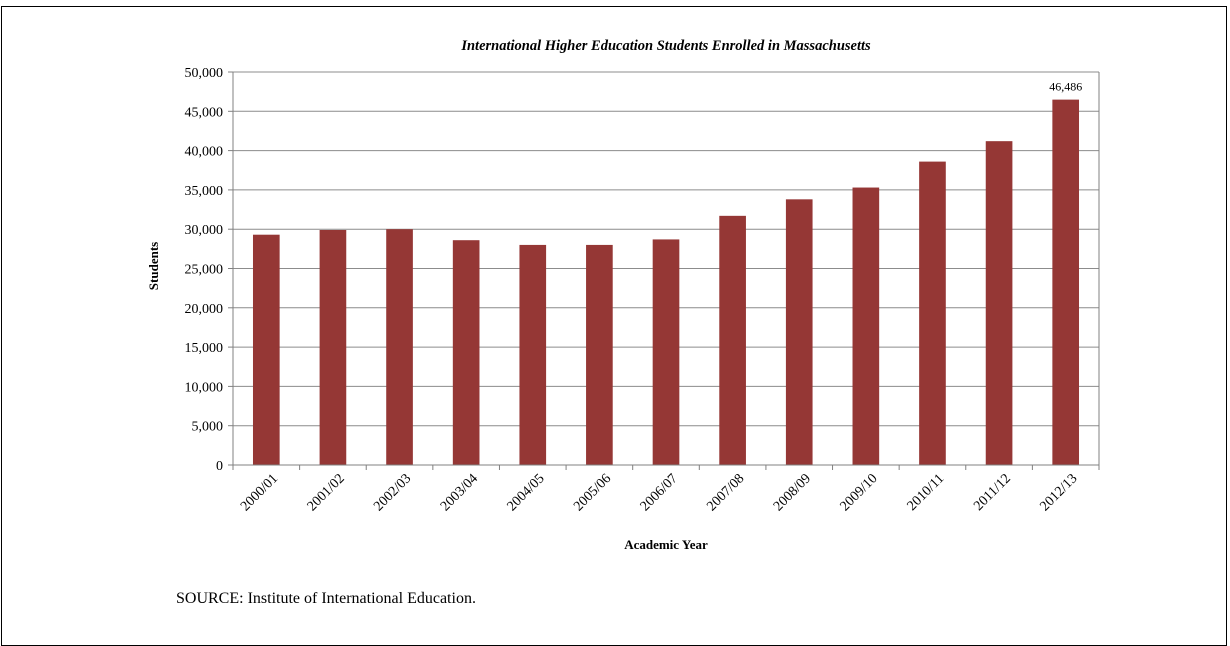 The width and height of the screenshot is (1230, 646). Describe the element at coordinates (1058, 492) in the screenshot. I see `x-tick-label: 2012/13` at that location.